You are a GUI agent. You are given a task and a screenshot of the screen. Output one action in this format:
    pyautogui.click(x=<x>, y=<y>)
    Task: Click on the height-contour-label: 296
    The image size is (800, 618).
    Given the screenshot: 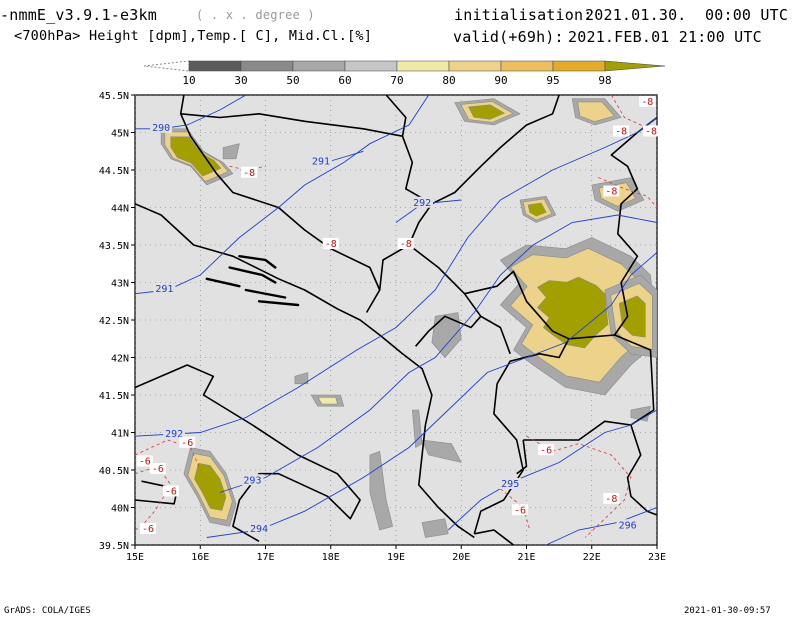 What is the action you would take?
    pyautogui.click(x=628, y=525)
    